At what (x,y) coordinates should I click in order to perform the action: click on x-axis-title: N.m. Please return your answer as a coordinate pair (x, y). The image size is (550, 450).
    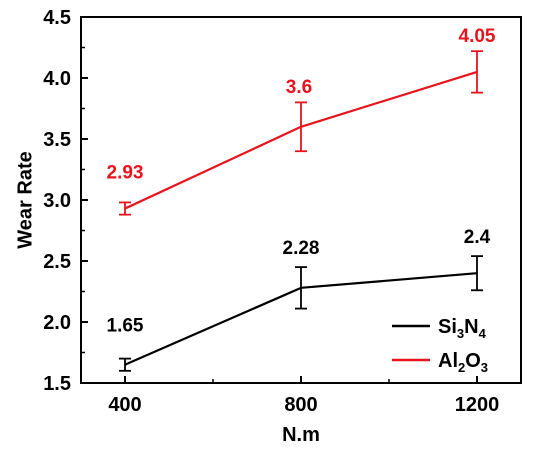
    Looking at the image, I should click on (301, 435).